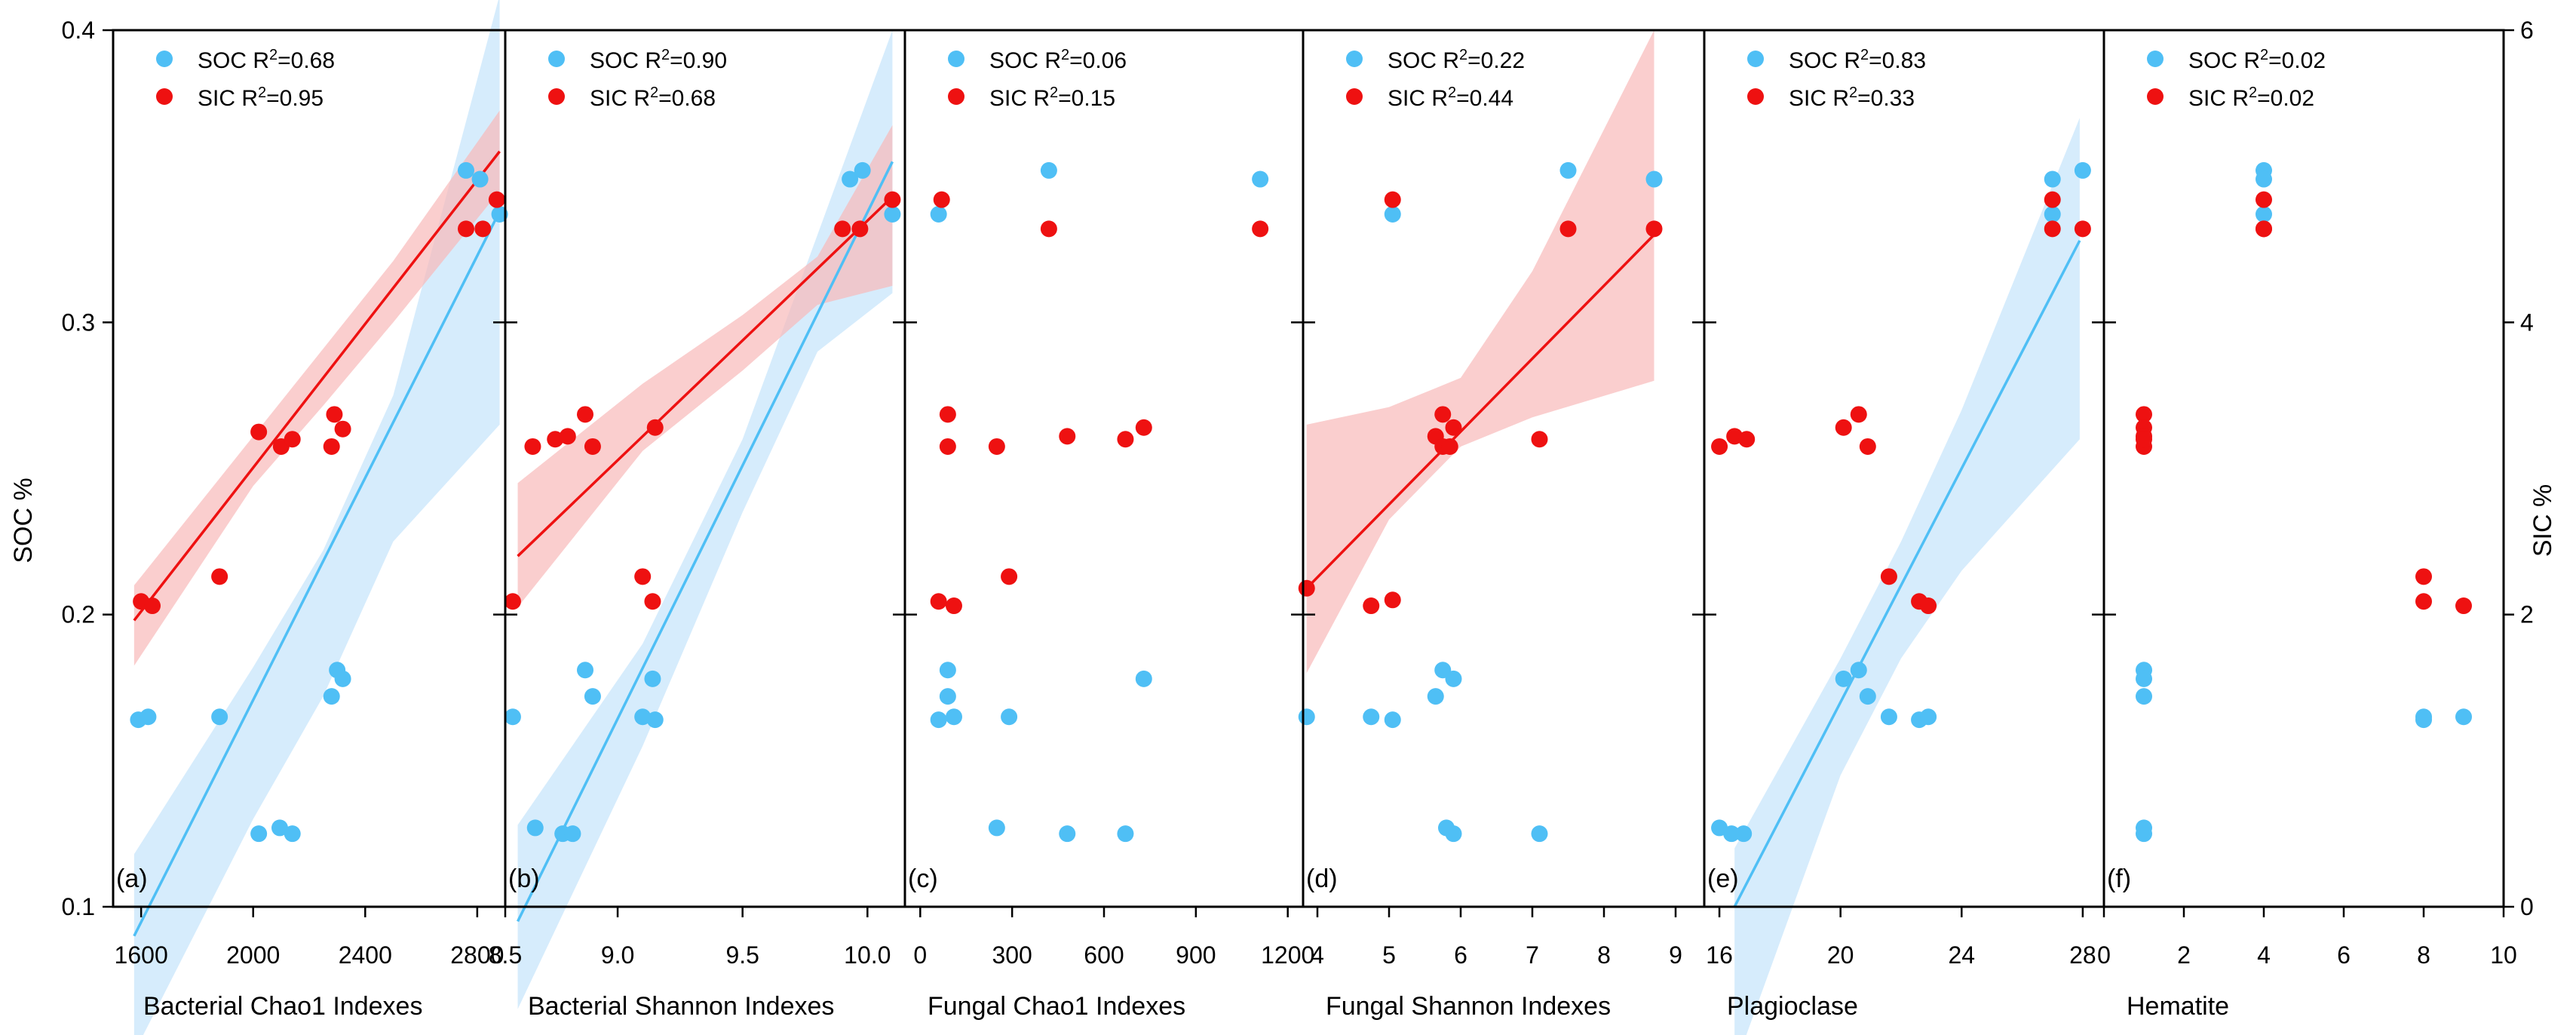 The width and height of the screenshot is (2576, 1035). What do you see at coordinates (78, 31) in the screenshot?
I see `left-y-tick-label: 0.4` at bounding box center [78, 31].